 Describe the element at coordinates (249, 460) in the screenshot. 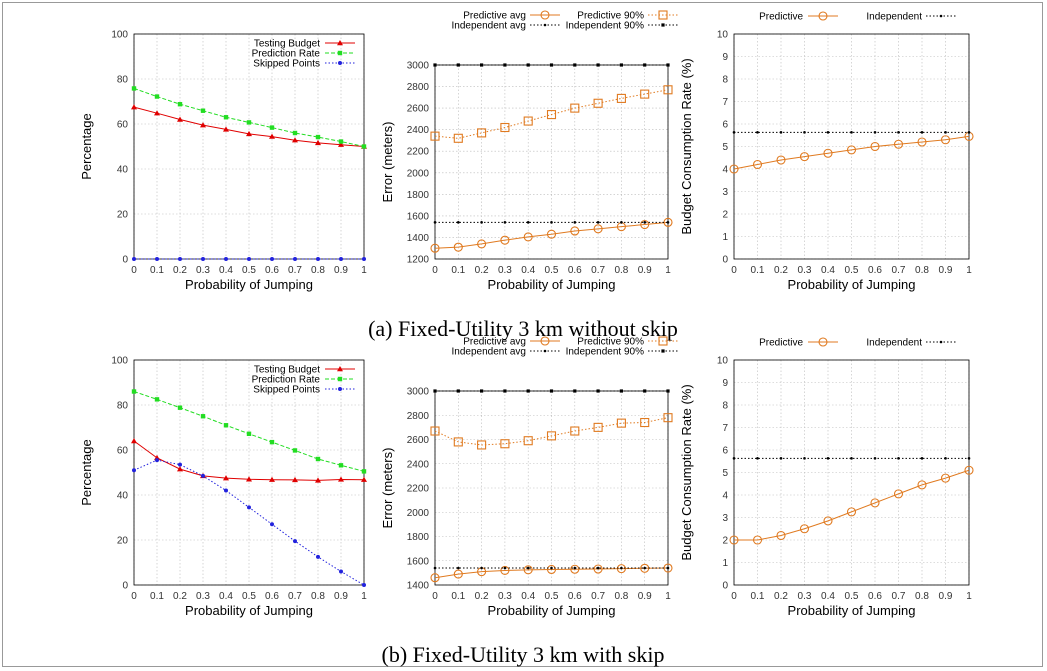

I see `series-testing-budget` at that location.